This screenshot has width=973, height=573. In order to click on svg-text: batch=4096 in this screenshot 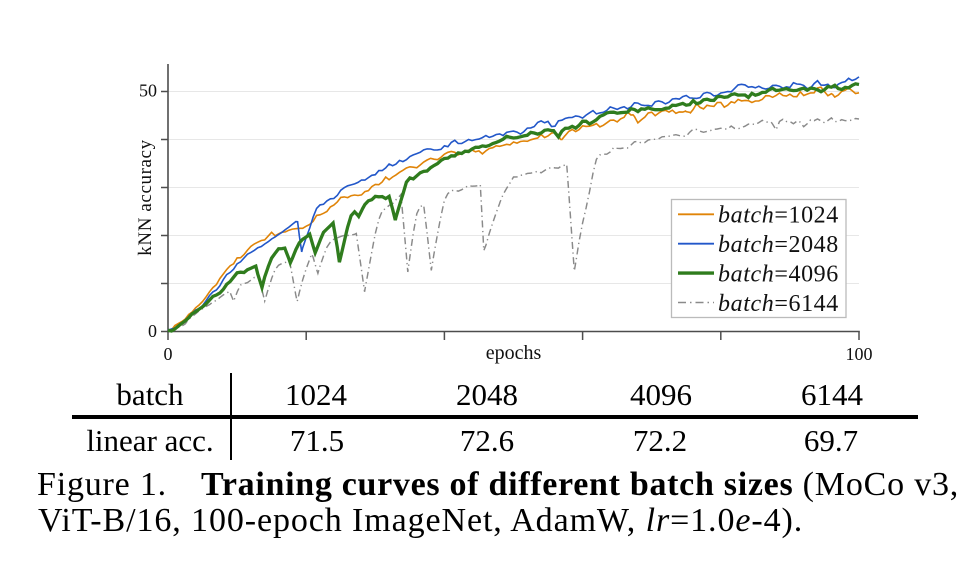, I will do `click(778, 274)`.